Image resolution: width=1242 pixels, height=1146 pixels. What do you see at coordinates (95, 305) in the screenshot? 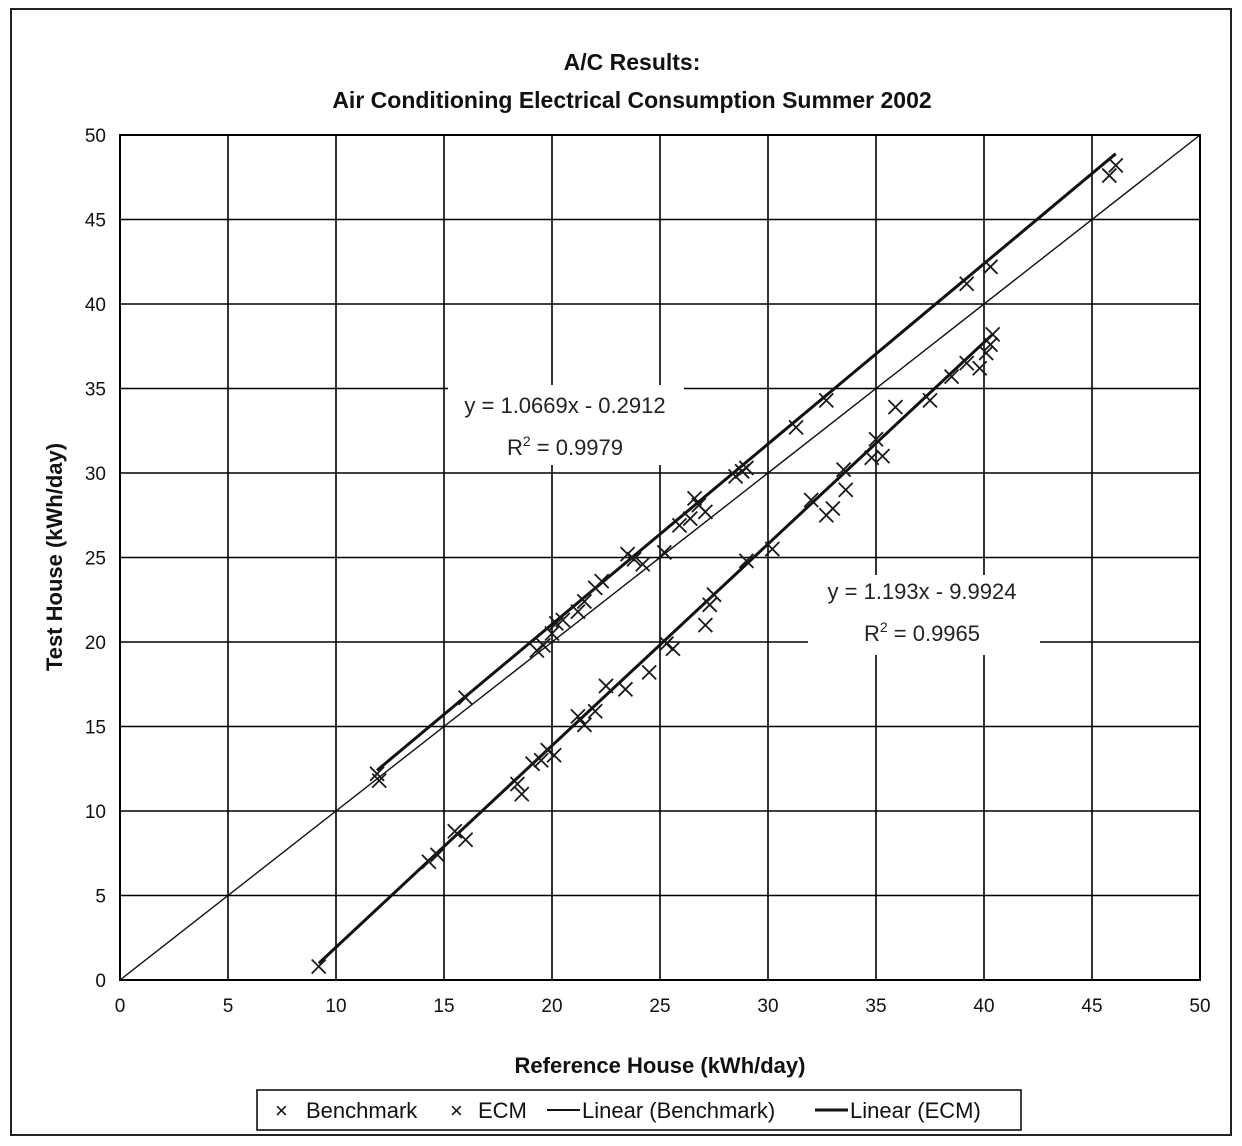
I see `y-tick-label: 40` at bounding box center [95, 305].